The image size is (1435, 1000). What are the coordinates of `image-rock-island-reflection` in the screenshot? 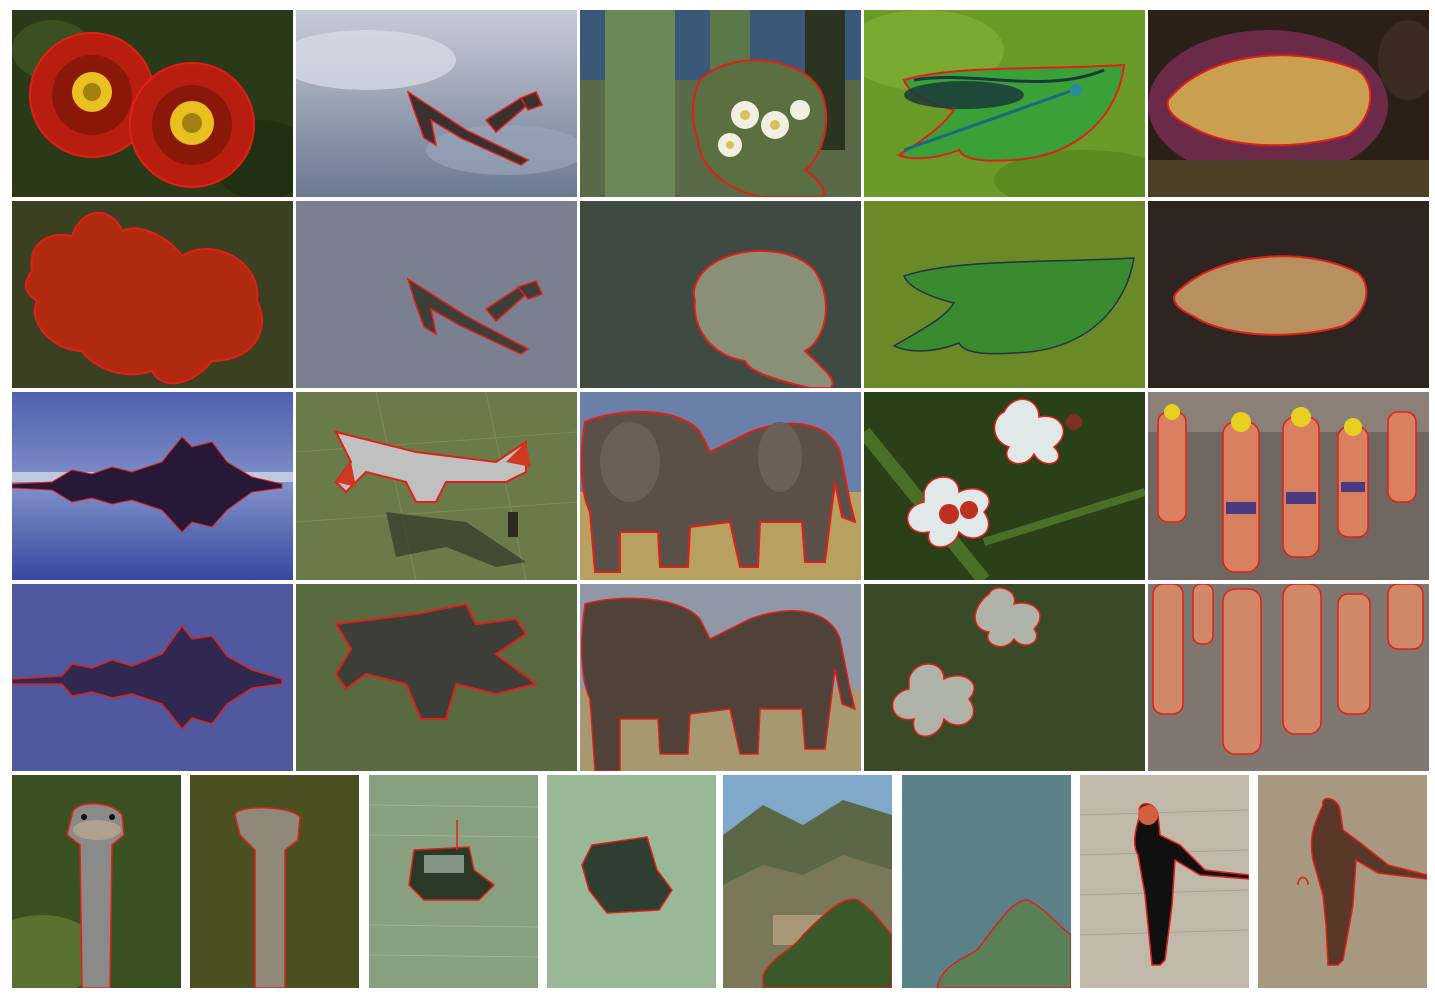 It's located at (152, 486).